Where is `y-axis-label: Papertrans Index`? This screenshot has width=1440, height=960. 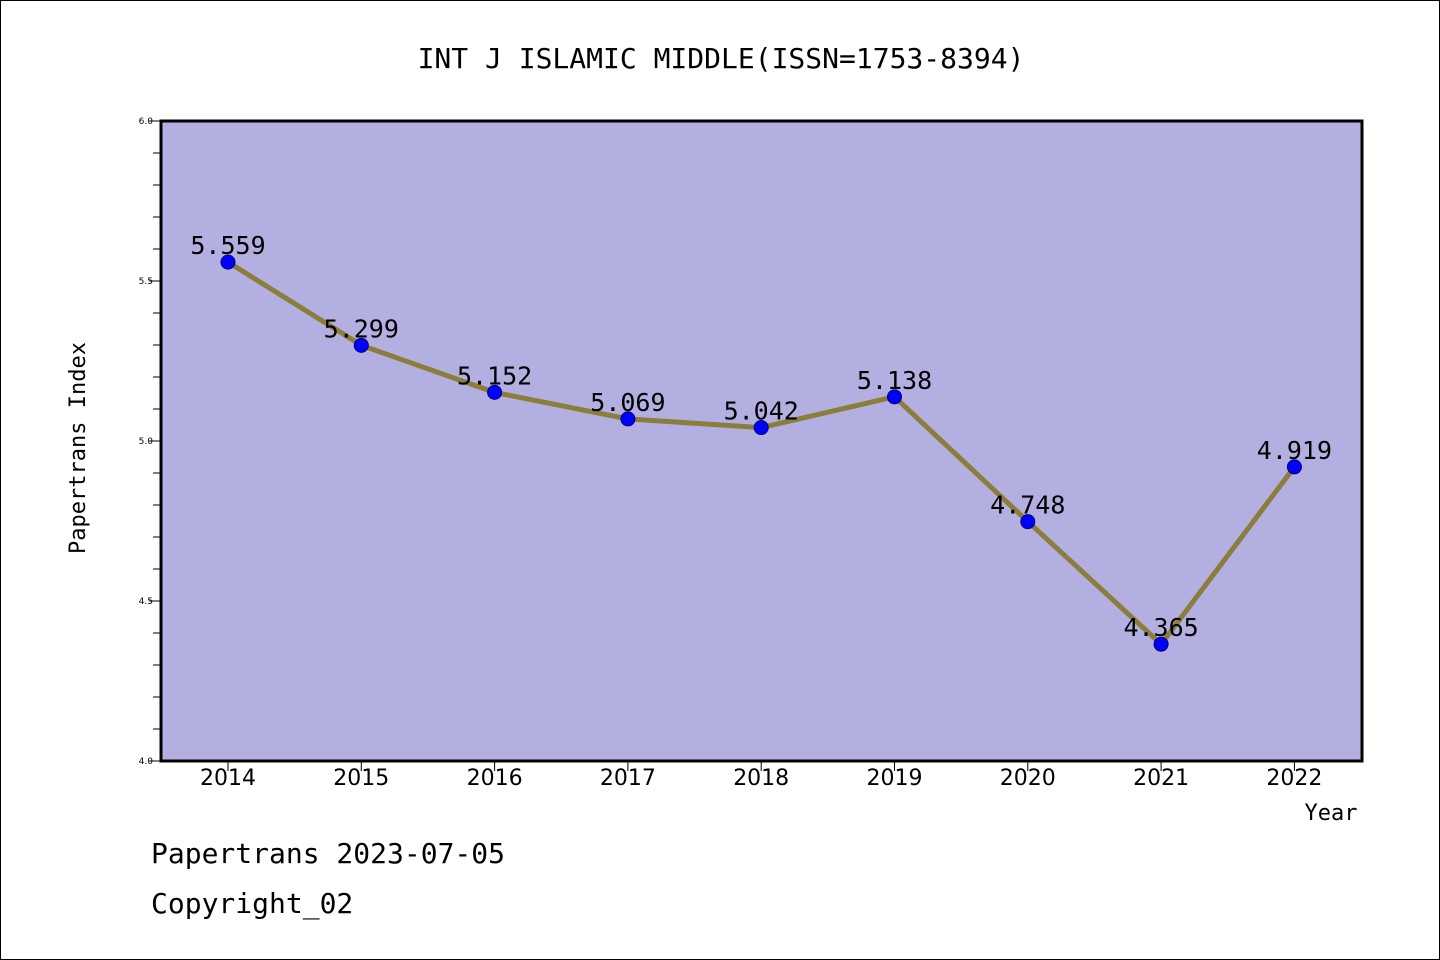 y-axis-label: Papertrans Index is located at coordinates (78, 448).